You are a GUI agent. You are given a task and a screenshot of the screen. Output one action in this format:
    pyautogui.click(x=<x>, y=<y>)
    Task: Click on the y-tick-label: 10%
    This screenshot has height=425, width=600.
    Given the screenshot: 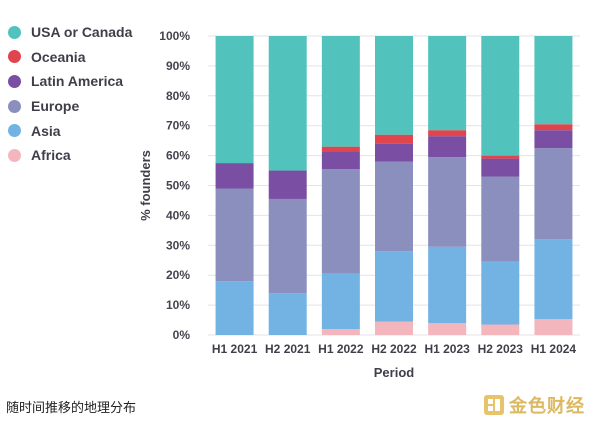 What is the action you would take?
    pyautogui.click(x=178, y=305)
    